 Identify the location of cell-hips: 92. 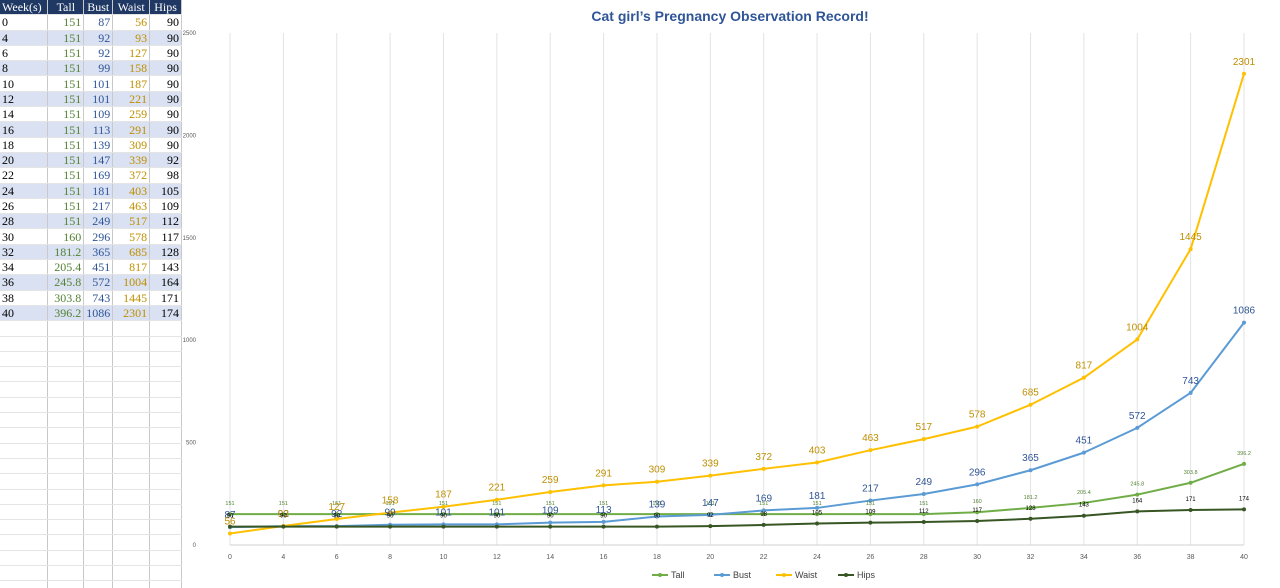
(165, 160).